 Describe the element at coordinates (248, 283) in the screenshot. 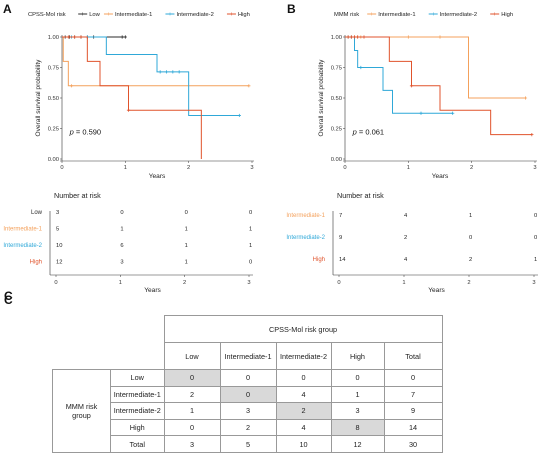

I see `risk-x-tick-label: 3` at that location.